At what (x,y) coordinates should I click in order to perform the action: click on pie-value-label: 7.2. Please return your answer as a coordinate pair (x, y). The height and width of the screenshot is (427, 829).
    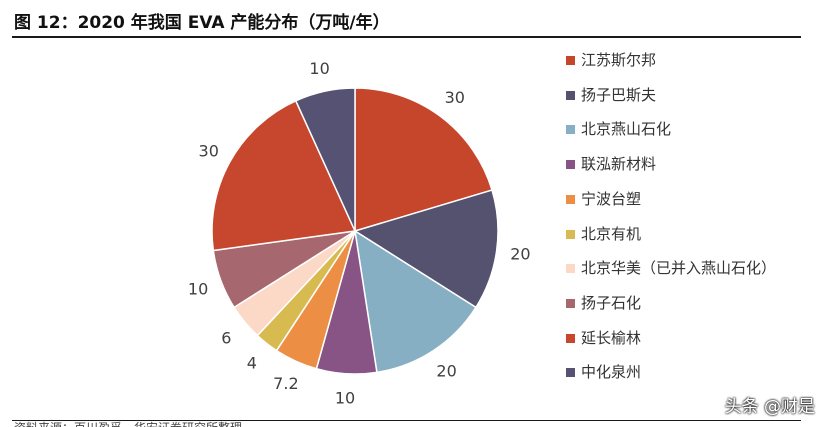
    Looking at the image, I should click on (285, 383).